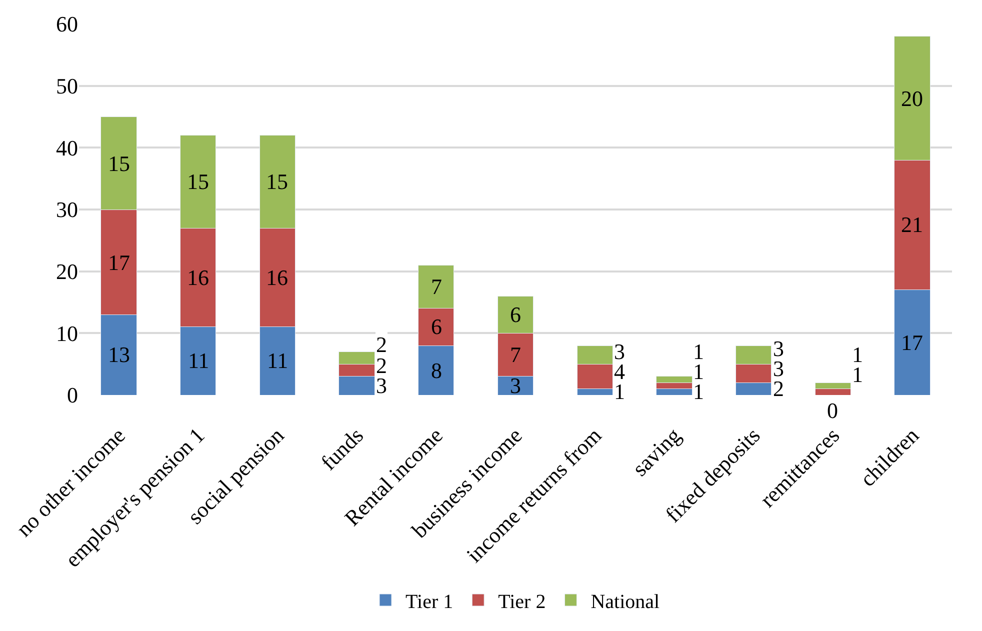 The image size is (982, 631). Describe the element at coordinates (72, 395) in the screenshot. I see `y-tick-label: 0` at that location.